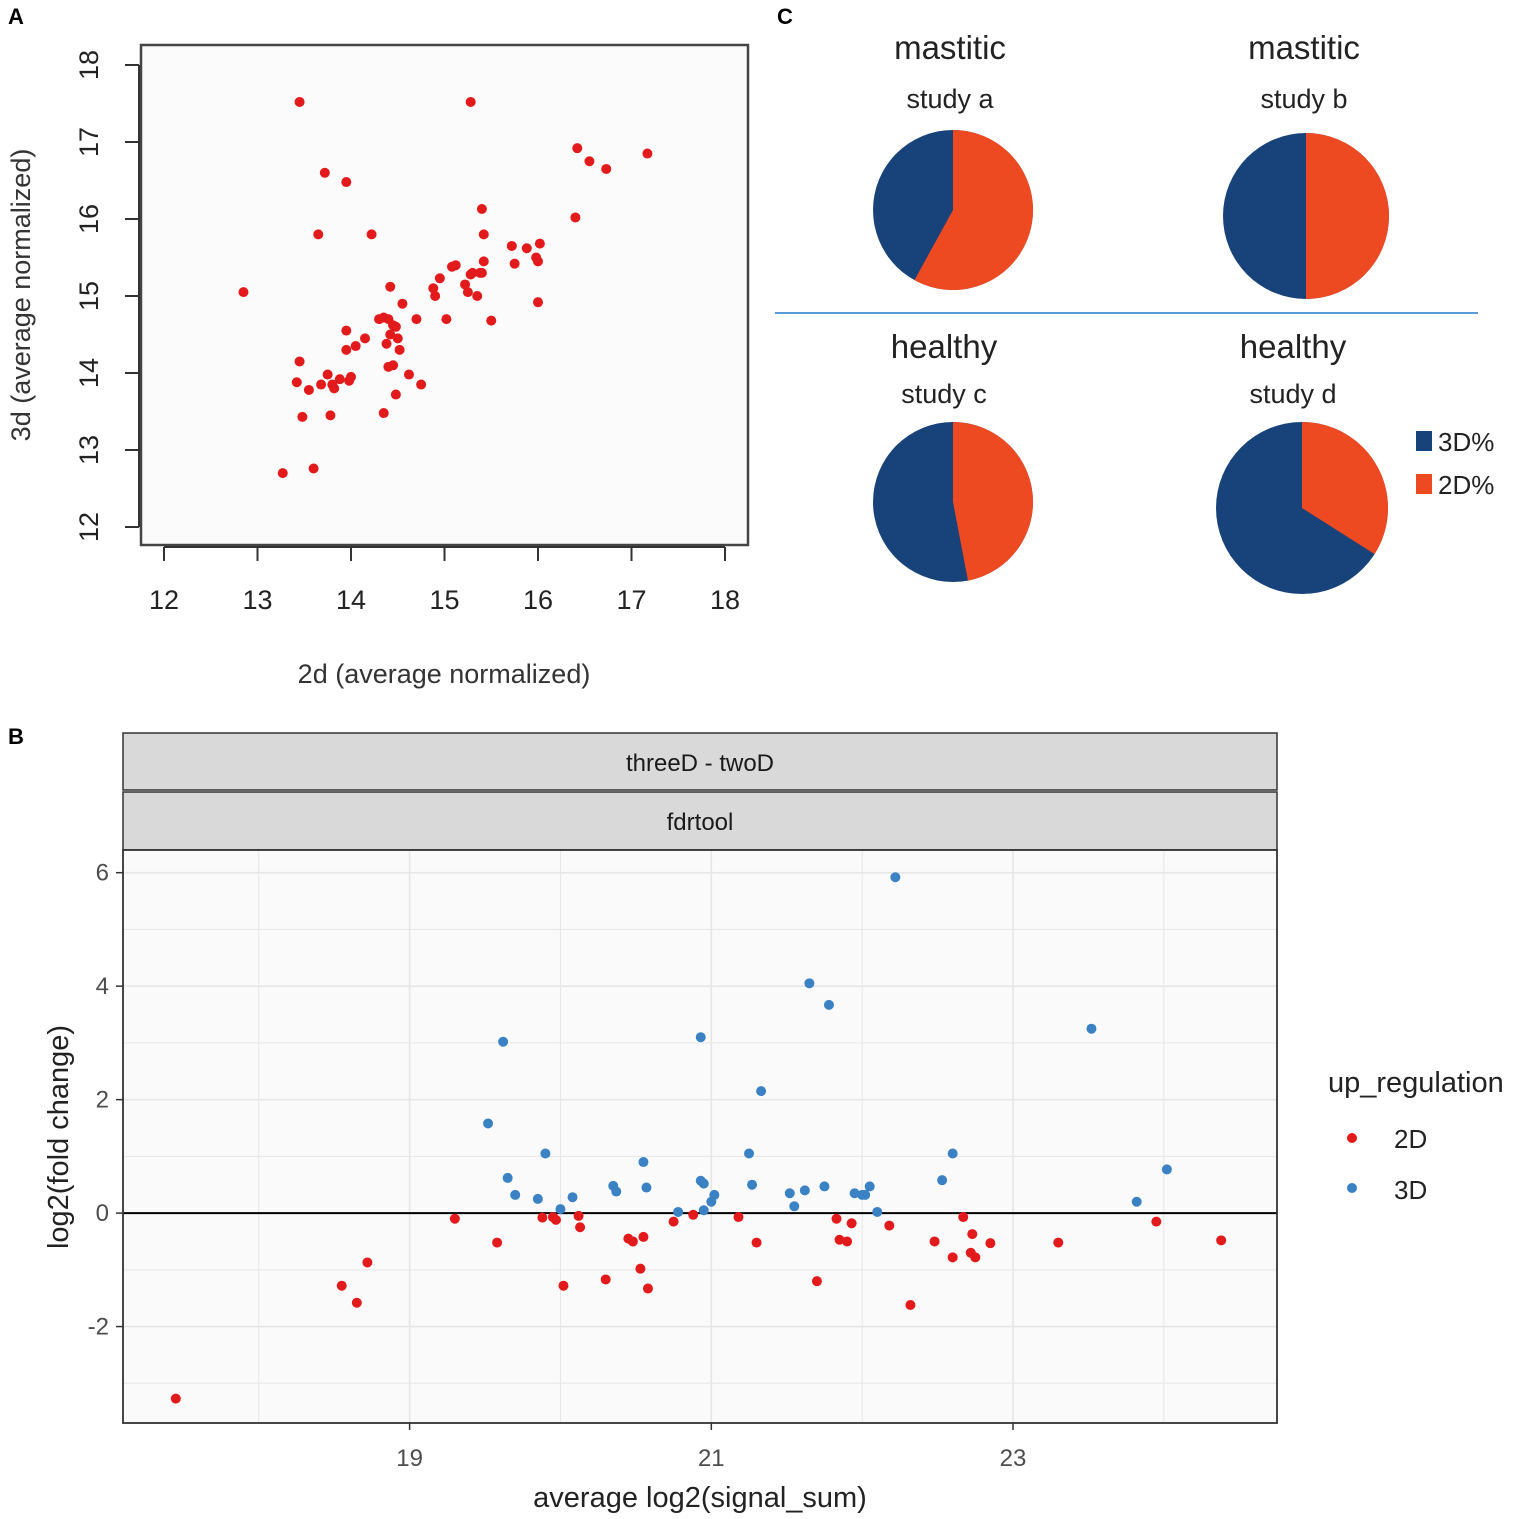  What do you see at coordinates (993, 501) in the screenshot?
I see `pie-slice-2d` at bounding box center [993, 501].